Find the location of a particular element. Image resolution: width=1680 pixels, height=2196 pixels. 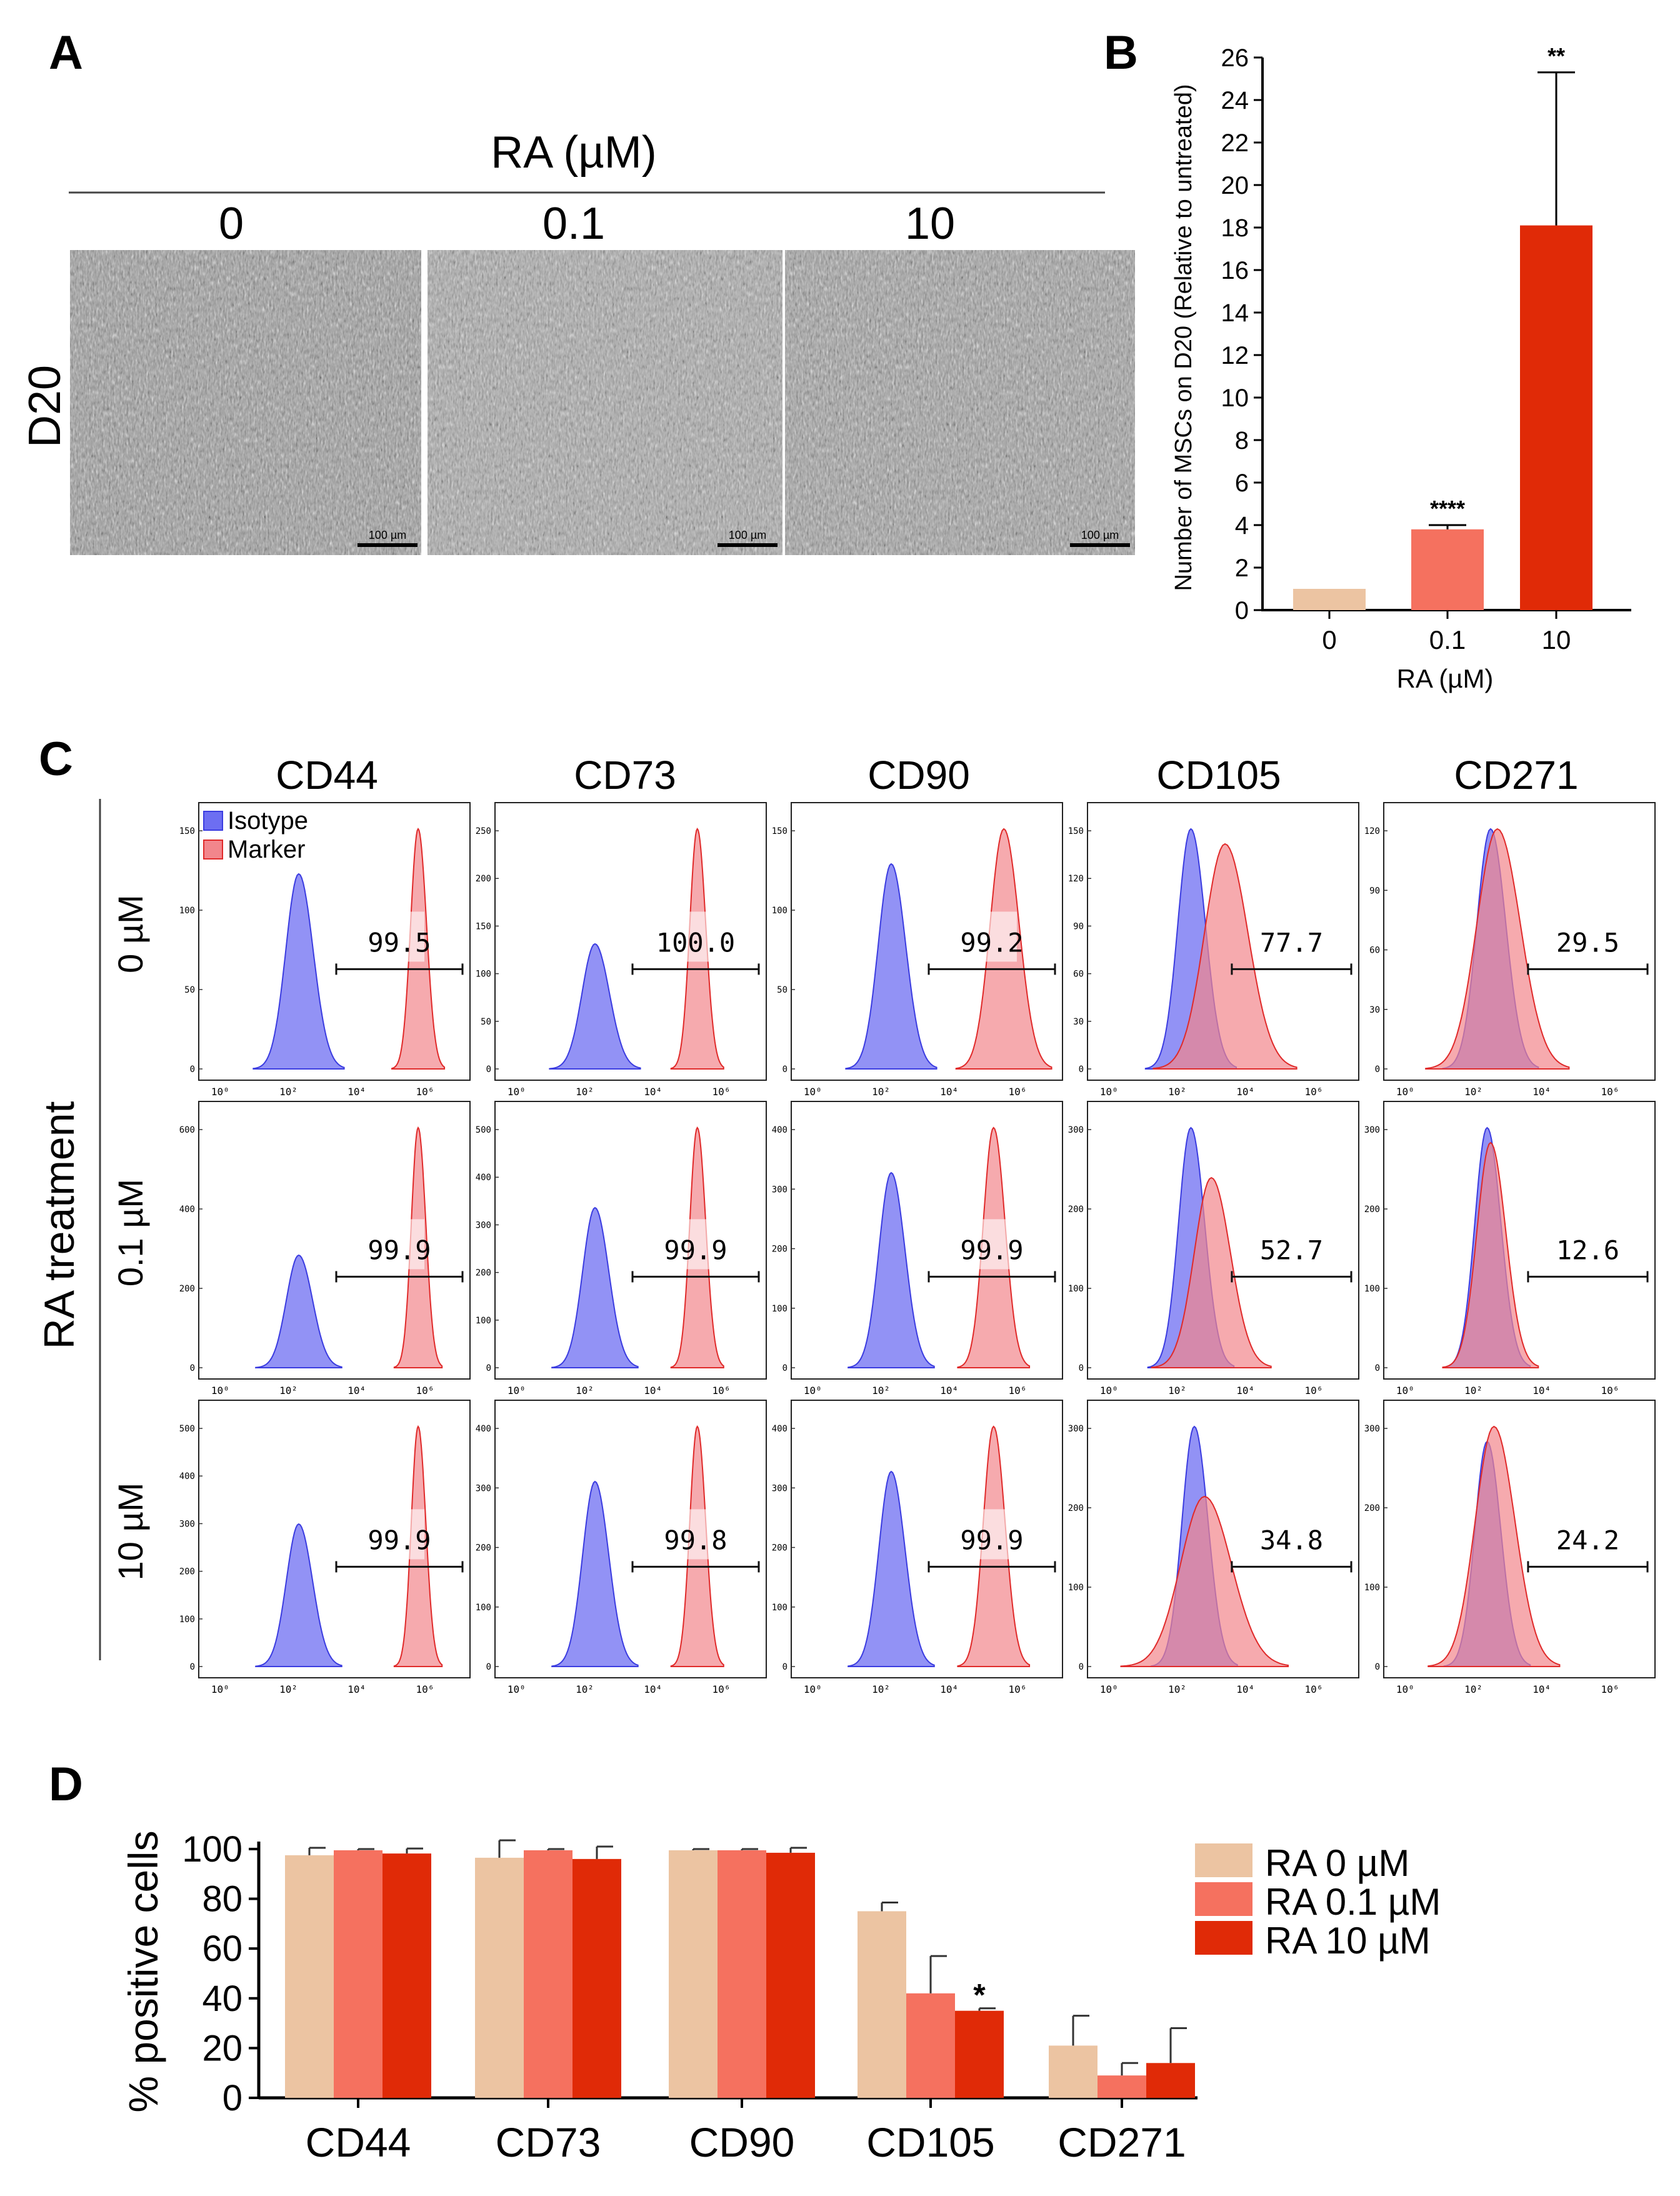

x-tick-label: CD73 is located at coordinates (548, 2142).